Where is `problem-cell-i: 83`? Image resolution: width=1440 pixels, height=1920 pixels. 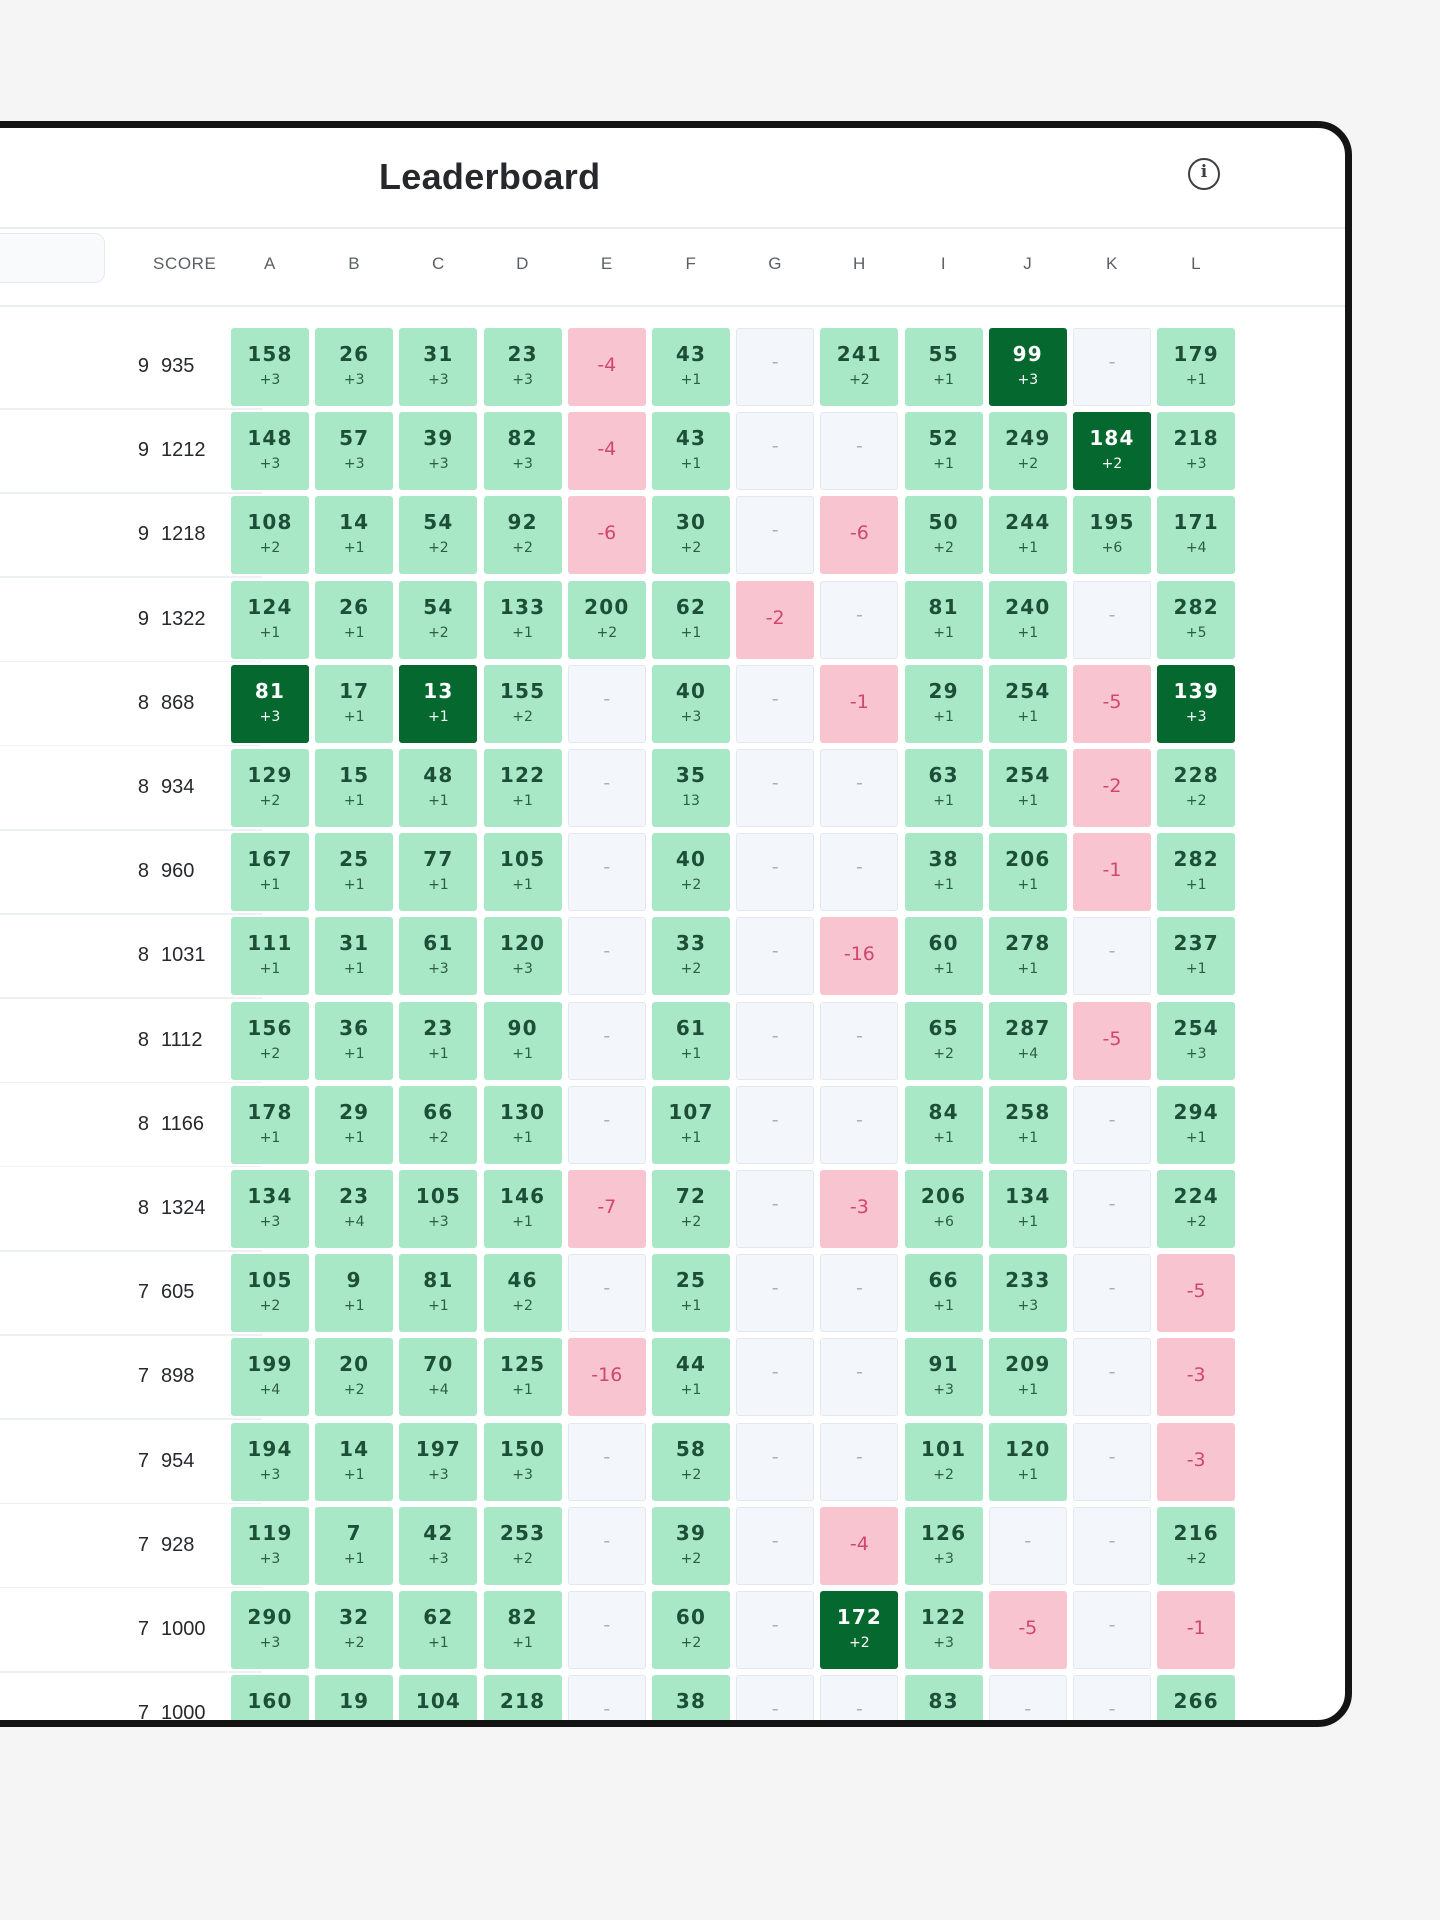 problem-cell-i: 83 is located at coordinates (943, 1697).